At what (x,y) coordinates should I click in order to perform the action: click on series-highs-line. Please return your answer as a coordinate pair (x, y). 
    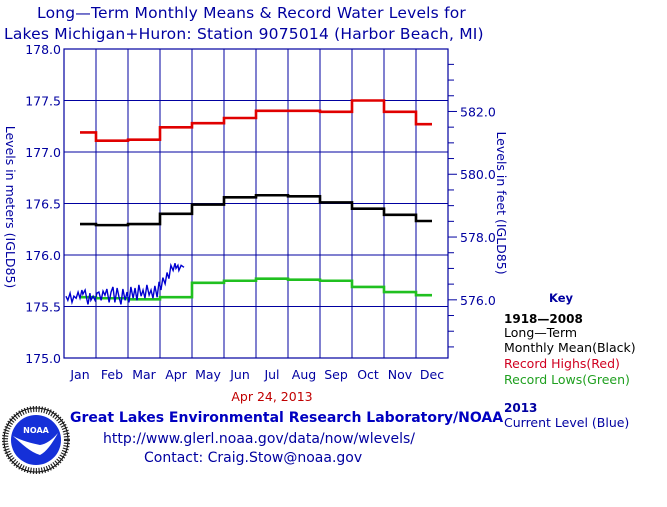
    Looking at the image, I should click on (256, 120).